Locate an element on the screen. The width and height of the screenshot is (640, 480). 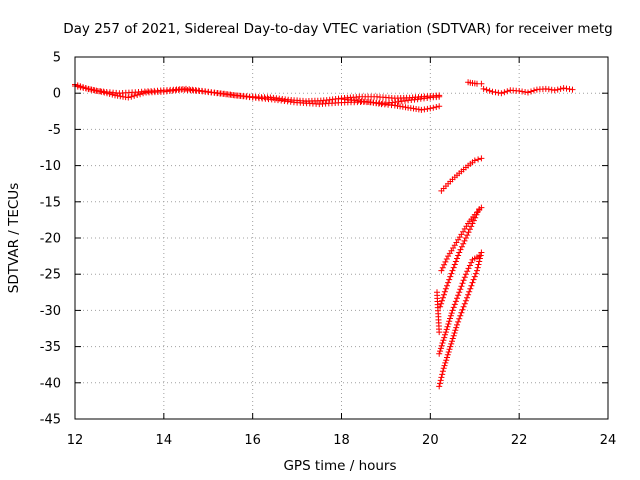
x-tick-label: 14 is located at coordinates (164, 440).